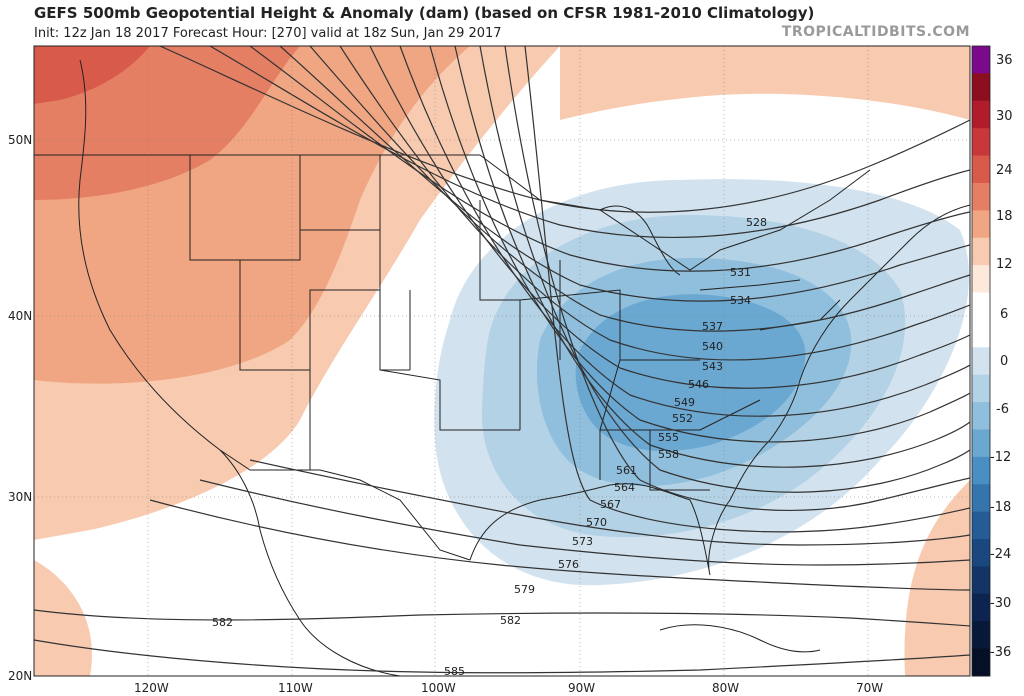  I want to click on colorbar-label: -18, so click(1000, 507).